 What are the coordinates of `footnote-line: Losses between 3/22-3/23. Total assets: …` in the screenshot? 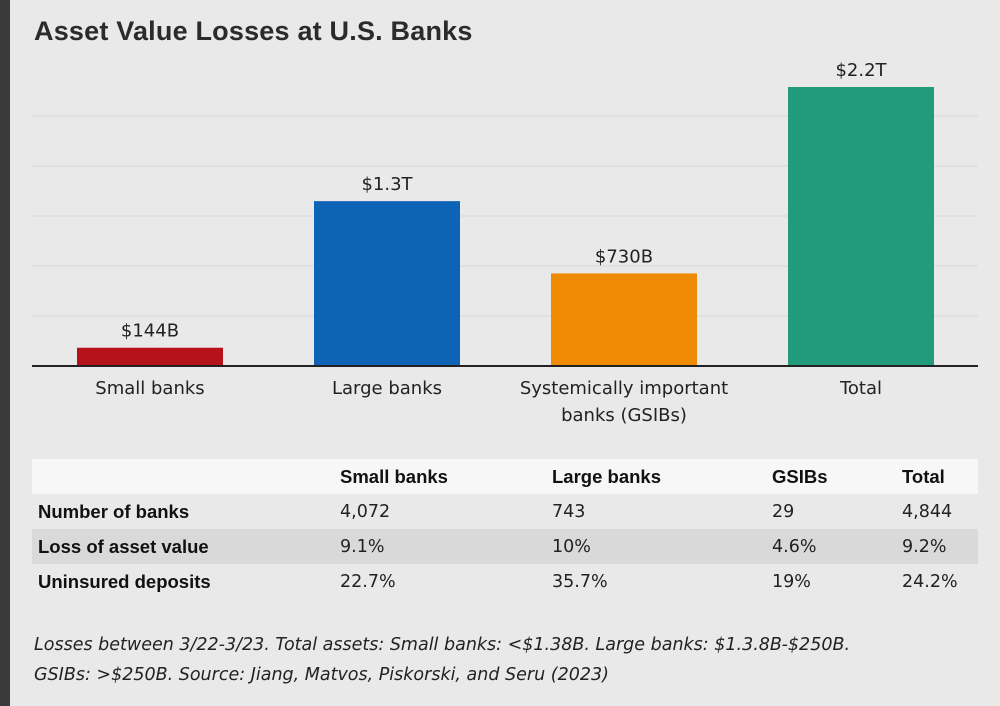 It's located at (442, 645).